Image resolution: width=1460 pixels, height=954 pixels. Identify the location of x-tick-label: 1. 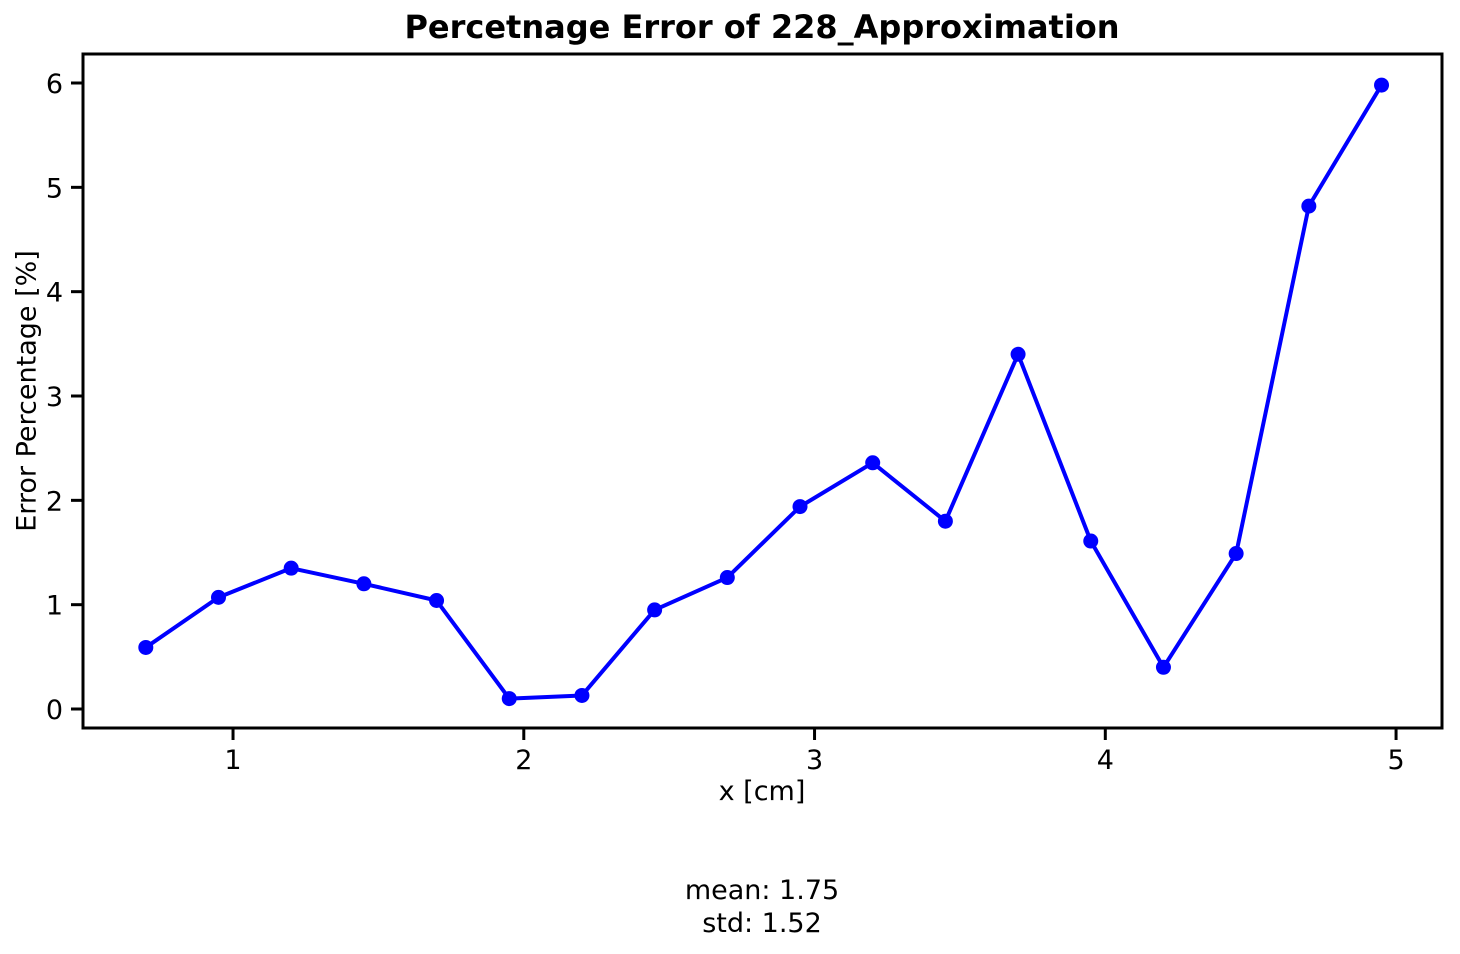
(232, 760).